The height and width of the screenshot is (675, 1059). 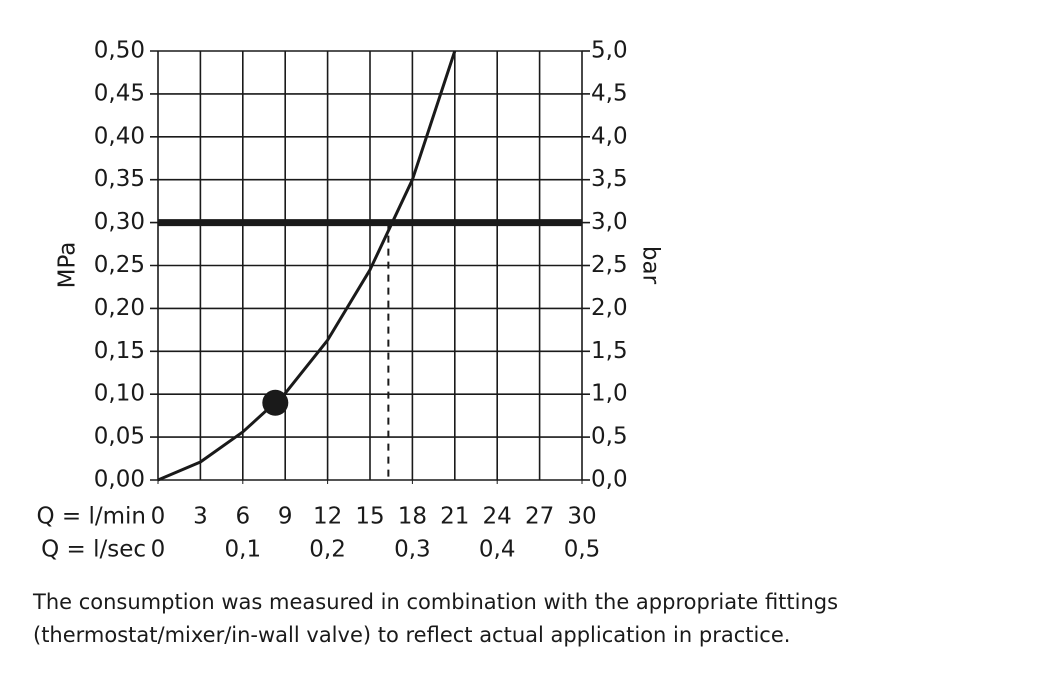 I want to click on y2-tick-label: 0,0, so click(x=609, y=480).